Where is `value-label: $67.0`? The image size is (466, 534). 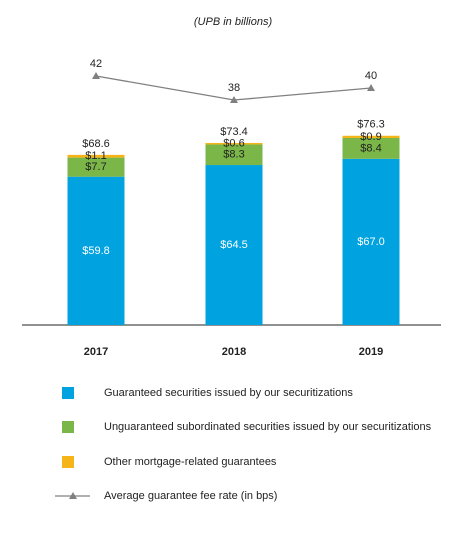 value-label: $67.0 is located at coordinates (371, 242).